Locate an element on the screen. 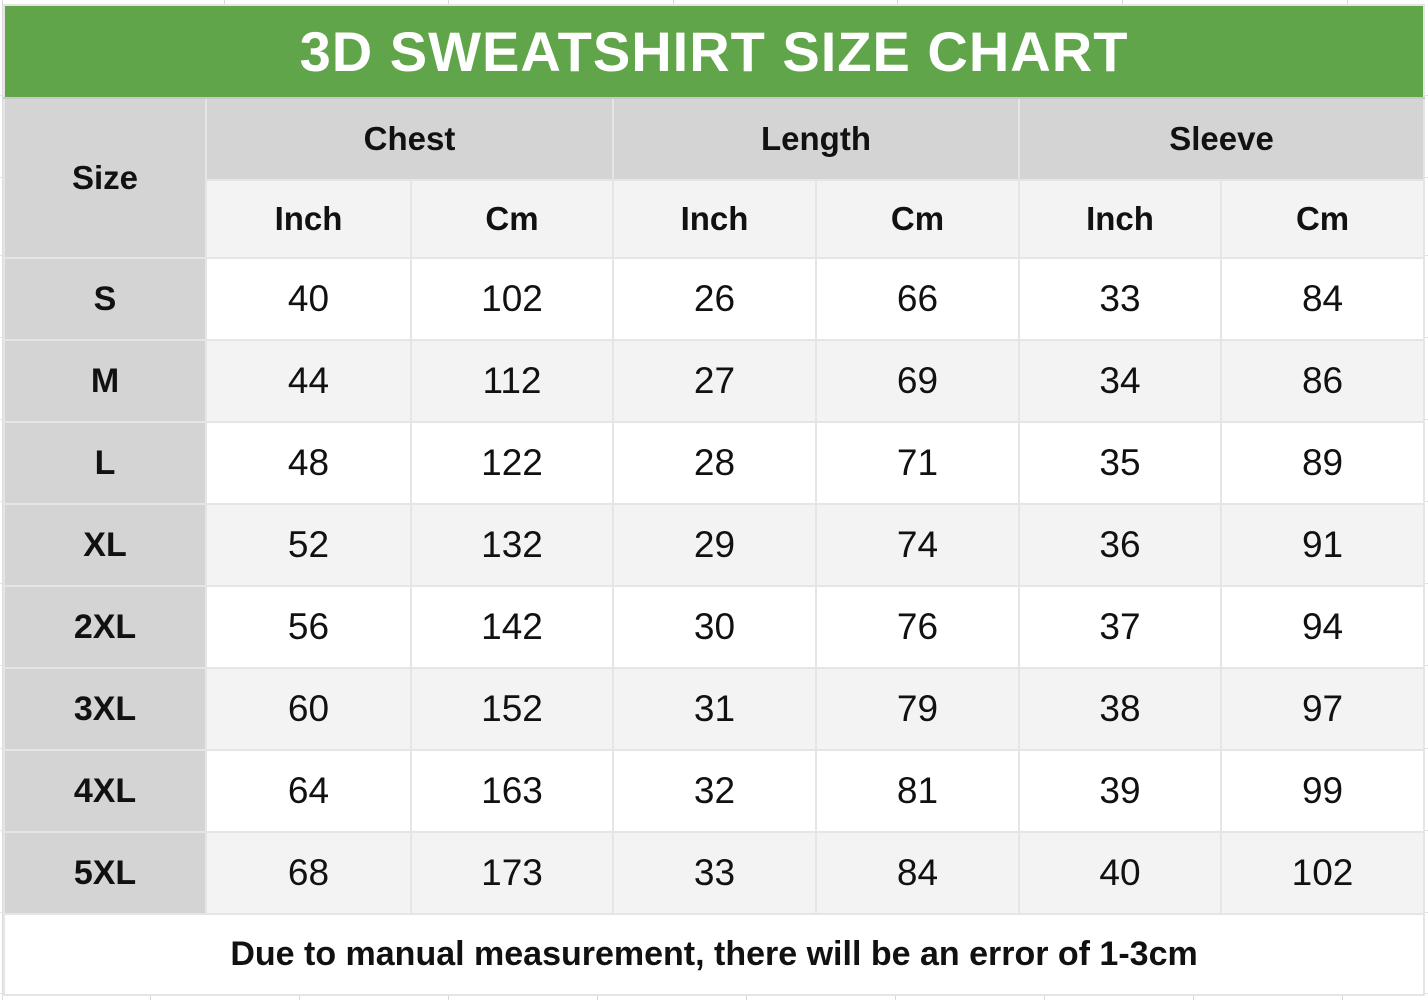 Image resolution: width=1428 pixels, height=1000 pixels. table-row-3xl: 3XL 60 152 31 79 38 97 is located at coordinates (714, 709).